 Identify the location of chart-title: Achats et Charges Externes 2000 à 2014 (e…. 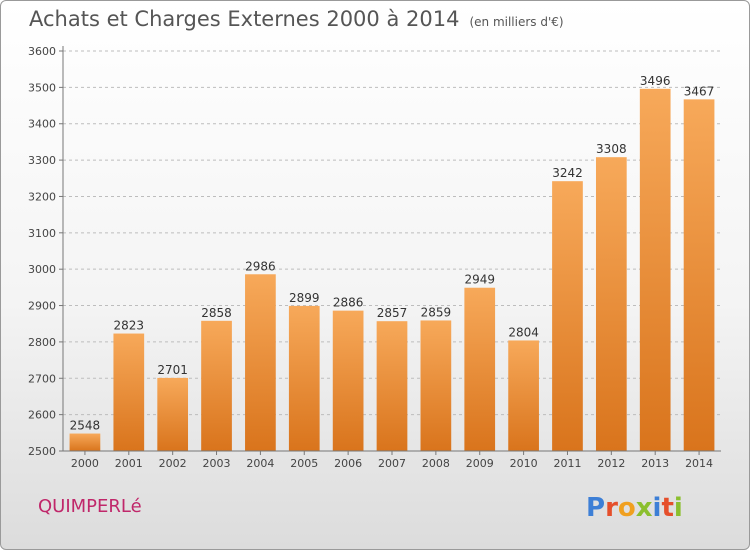
(296, 19).